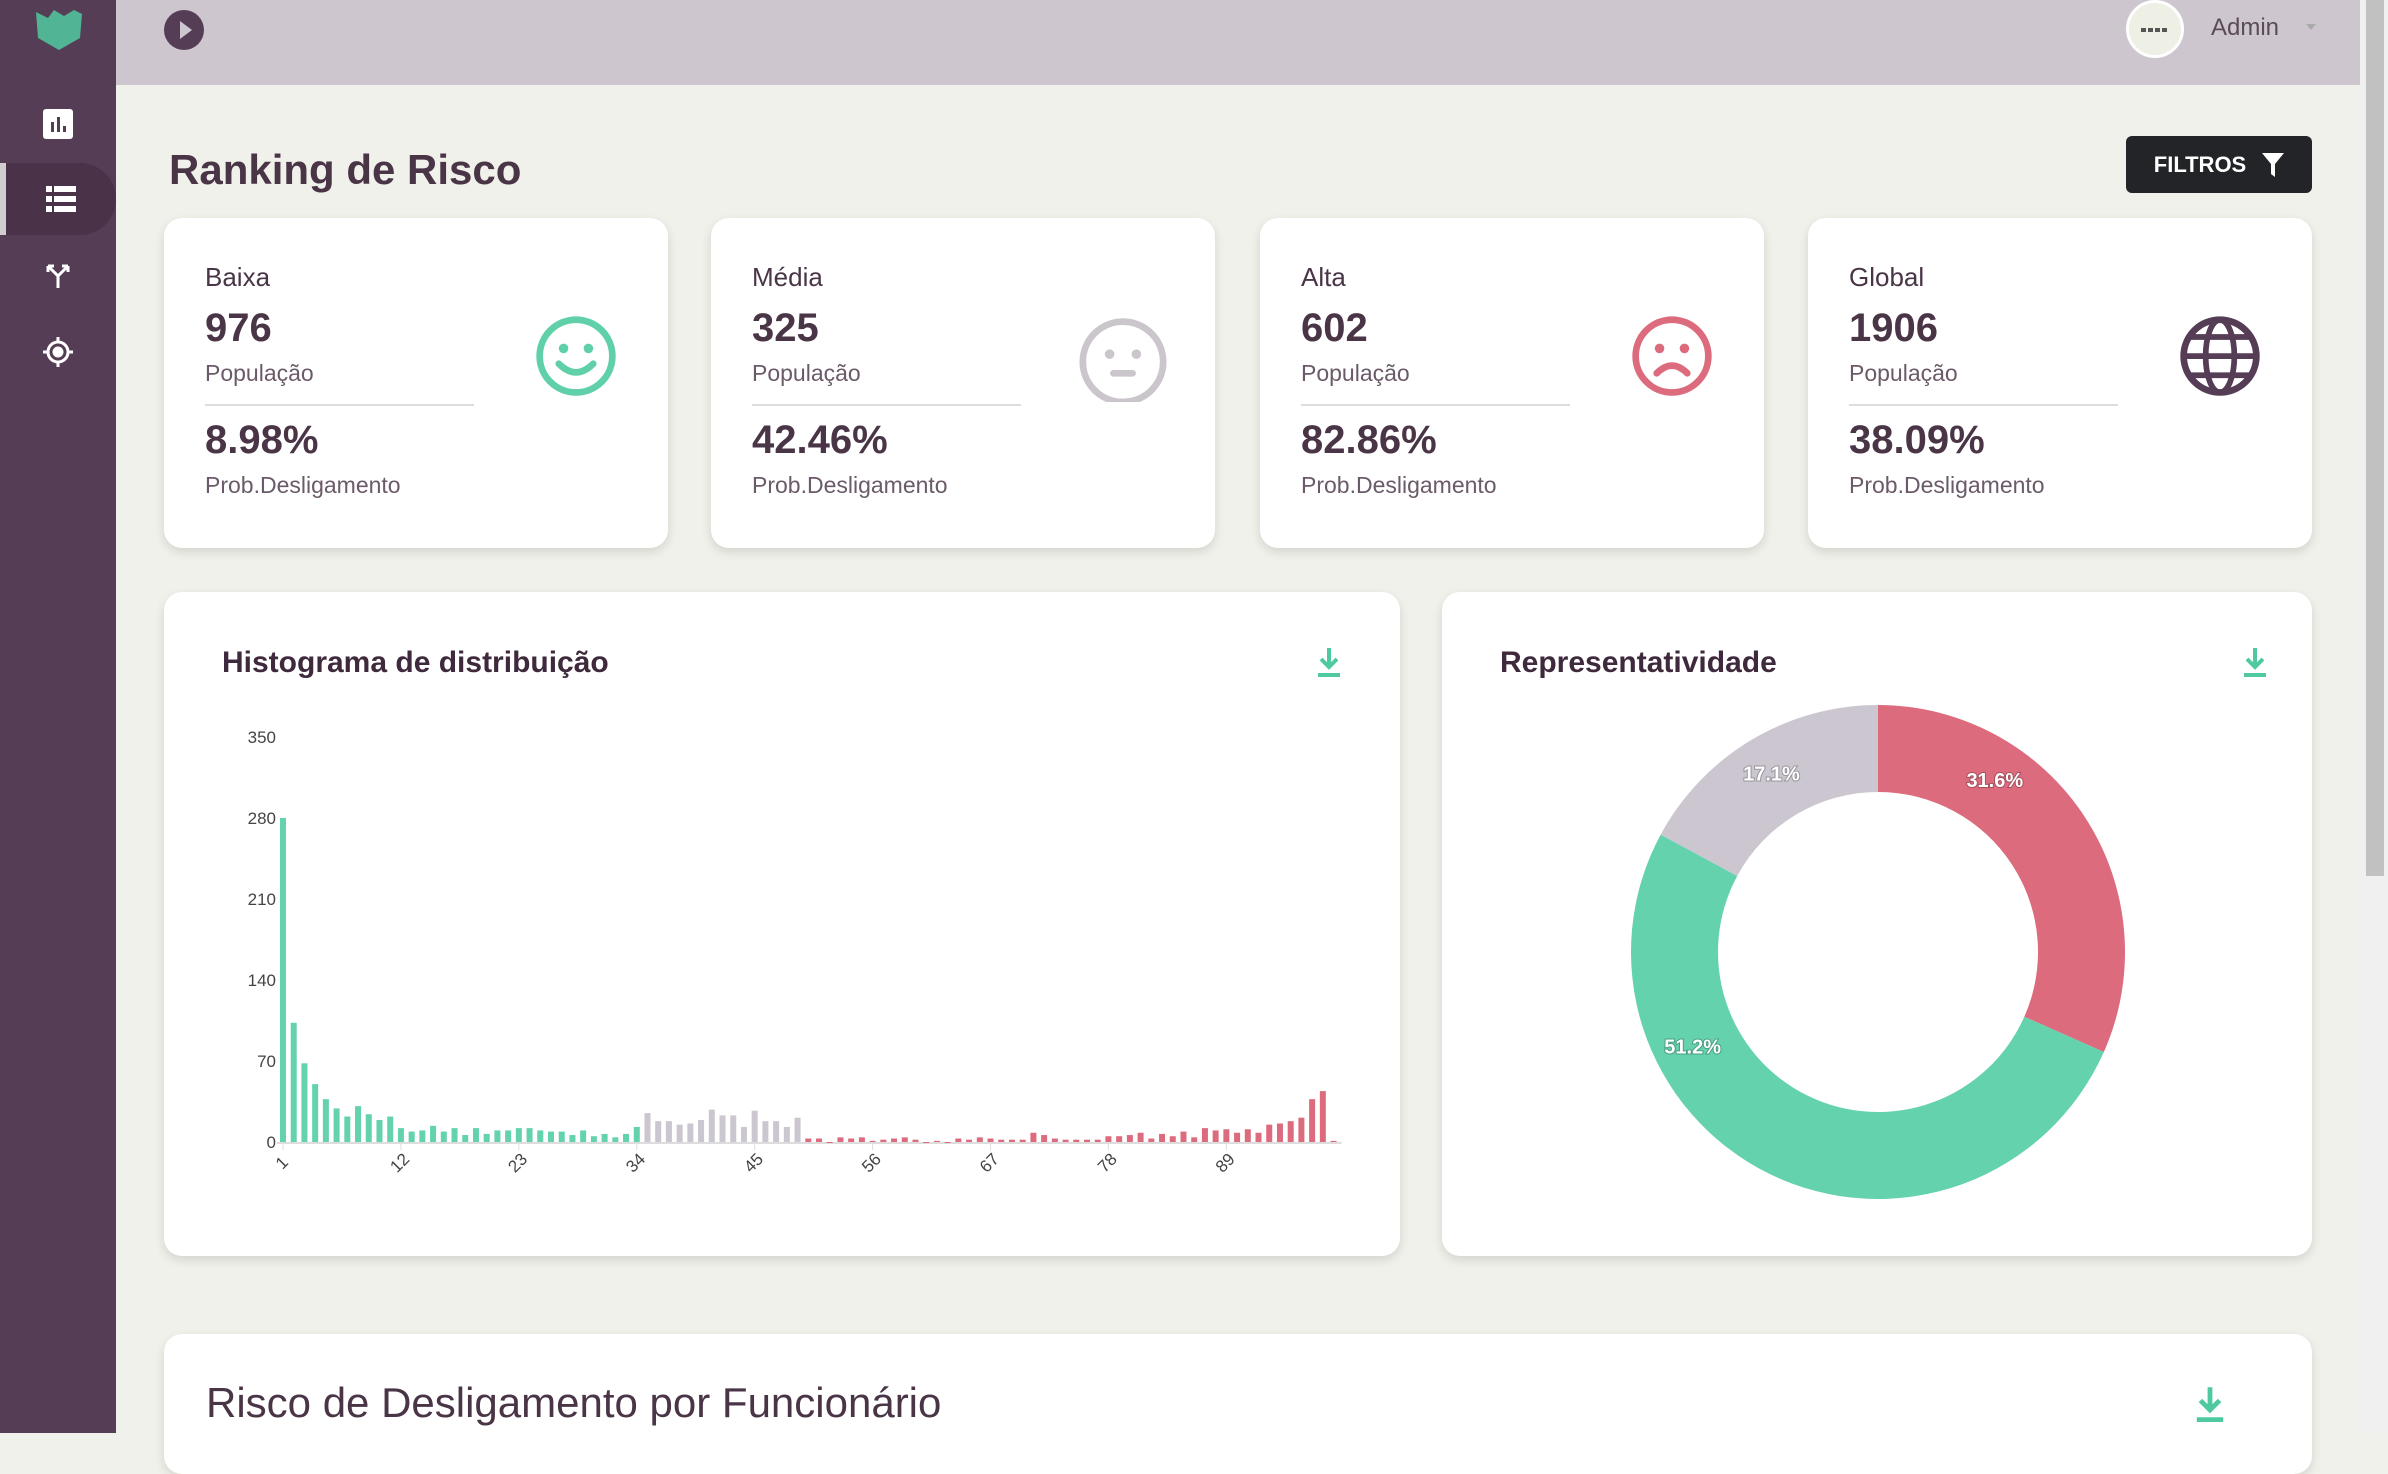 The height and width of the screenshot is (1474, 2388). I want to click on avatar, so click(2155, 29).